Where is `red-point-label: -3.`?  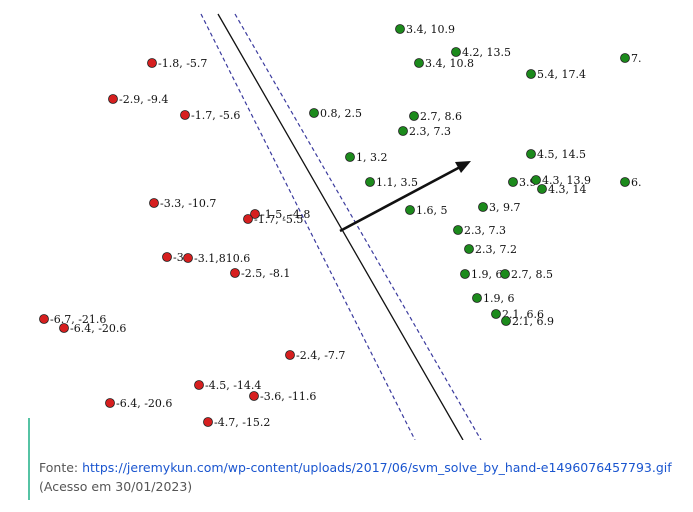
red-point-label: -3. is located at coordinates (180, 257).